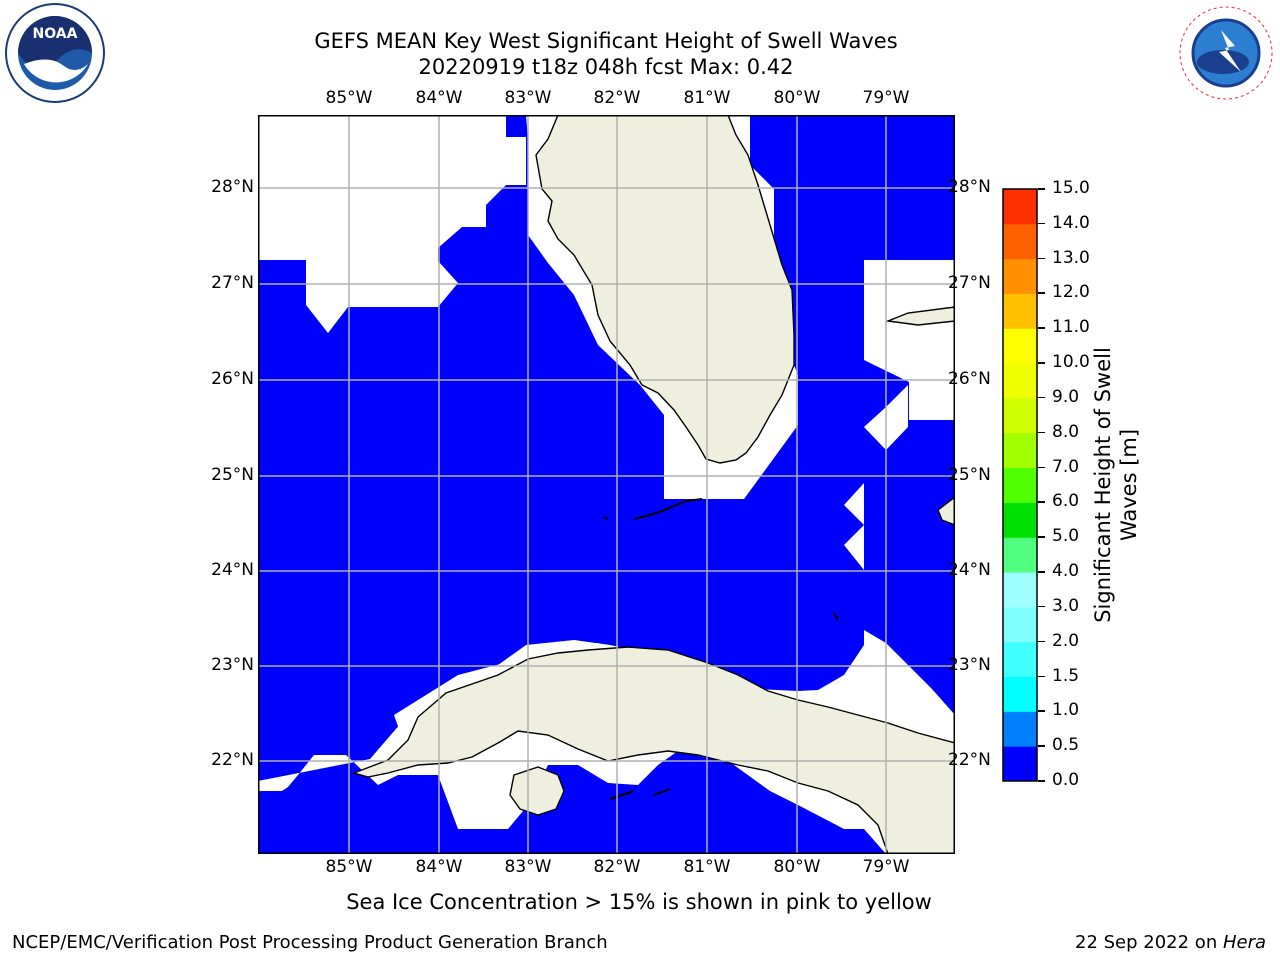 This screenshot has width=1280, height=960. What do you see at coordinates (349, 98) in the screenshot?
I see `lon-label-top: 85°W` at bounding box center [349, 98].